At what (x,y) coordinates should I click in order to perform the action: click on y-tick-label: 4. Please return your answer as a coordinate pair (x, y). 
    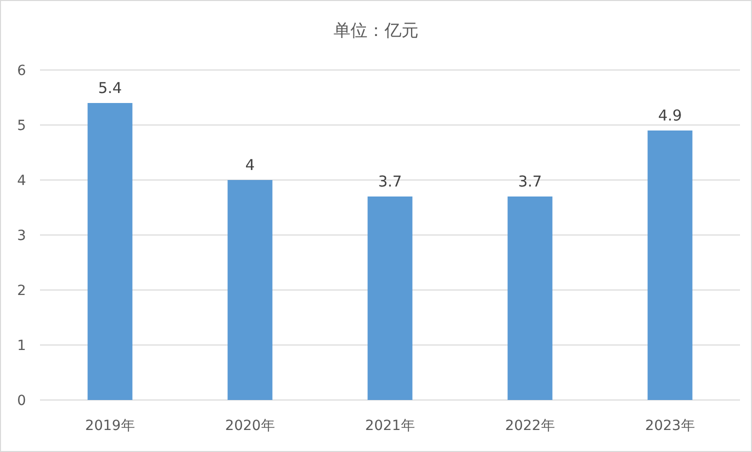
    Looking at the image, I should click on (21, 181).